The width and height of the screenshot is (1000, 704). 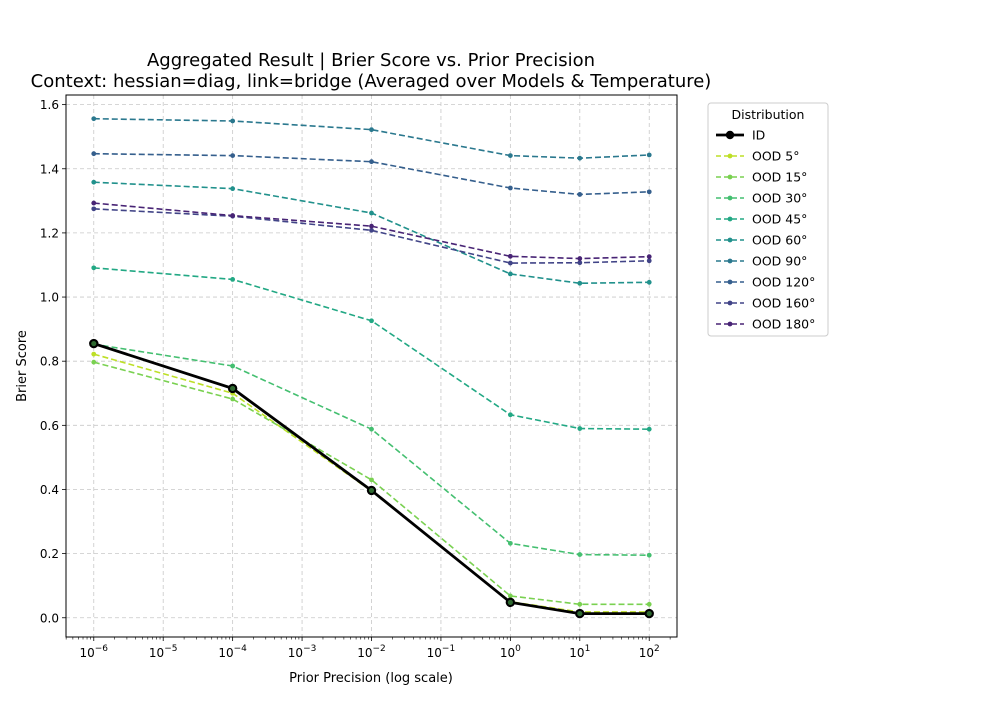 I want to click on legend-item: OOD 5°, so click(x=757, y=156).